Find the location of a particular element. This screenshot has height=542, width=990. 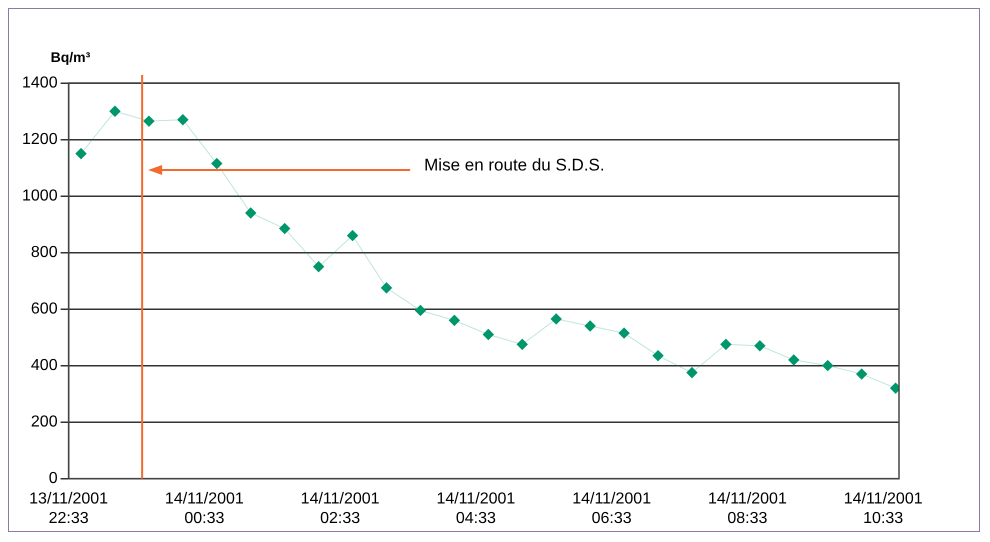

x-tick-label: 14/11/2001 06:33 is located at coordinates (612, 508).